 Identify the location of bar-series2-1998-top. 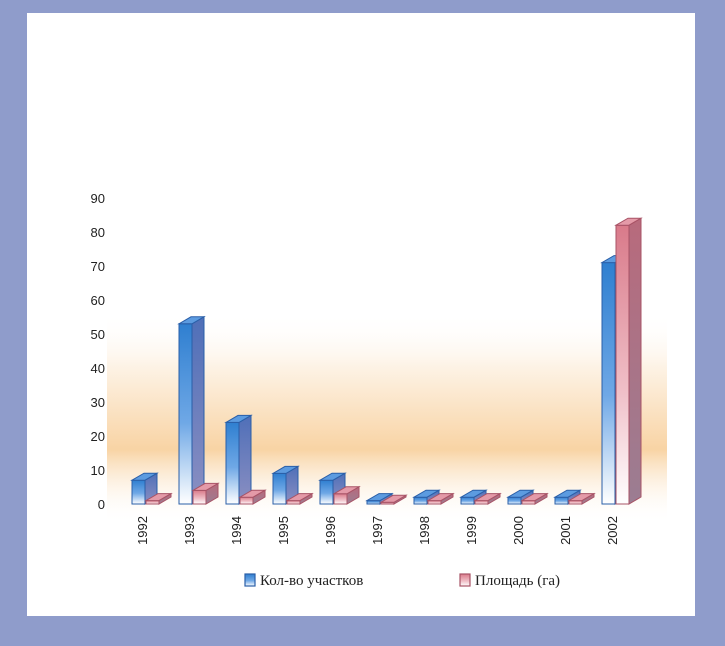
(440, 497).